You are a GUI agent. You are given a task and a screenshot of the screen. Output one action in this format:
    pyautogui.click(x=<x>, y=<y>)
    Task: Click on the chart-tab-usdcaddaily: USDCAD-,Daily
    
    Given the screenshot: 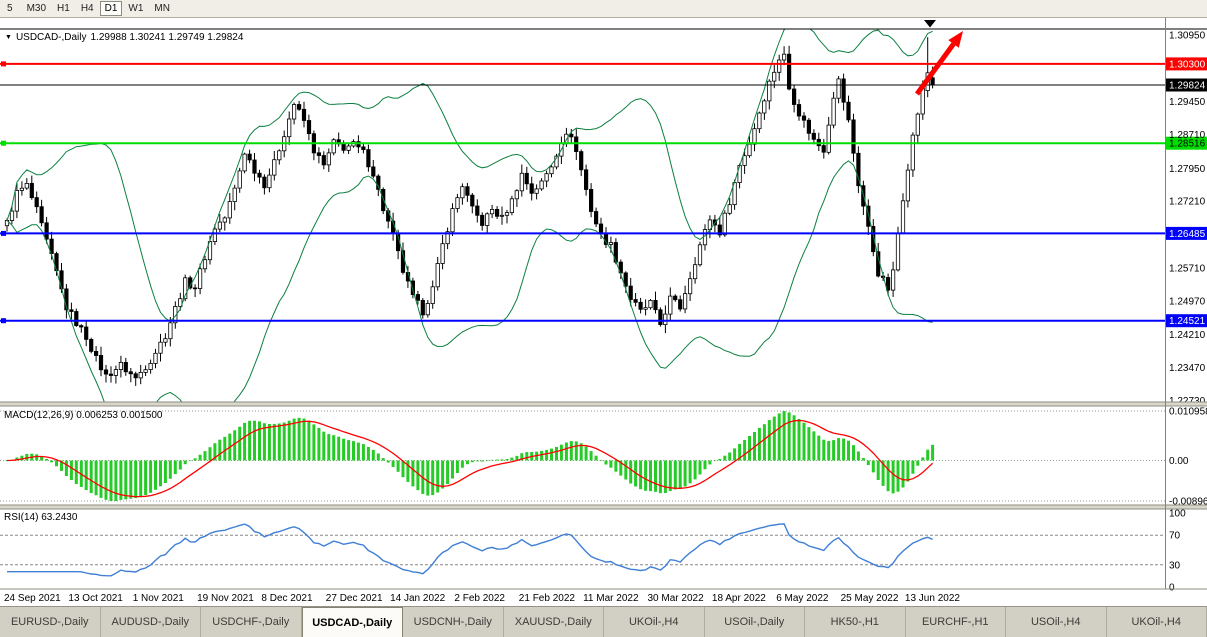 What is the action you would take?
    pyautogui.click(x=352, y=622)
    